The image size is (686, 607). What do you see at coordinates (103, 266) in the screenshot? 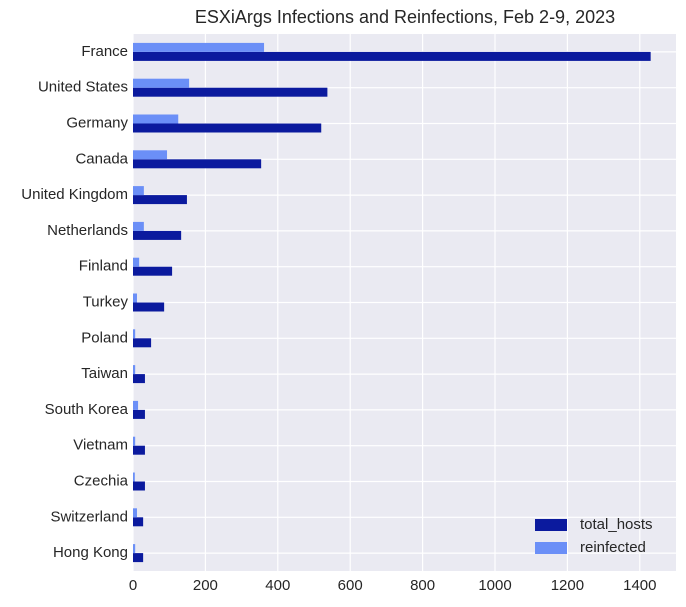
I see `y-tick-label: Finland` at bounding box center [103, 266].